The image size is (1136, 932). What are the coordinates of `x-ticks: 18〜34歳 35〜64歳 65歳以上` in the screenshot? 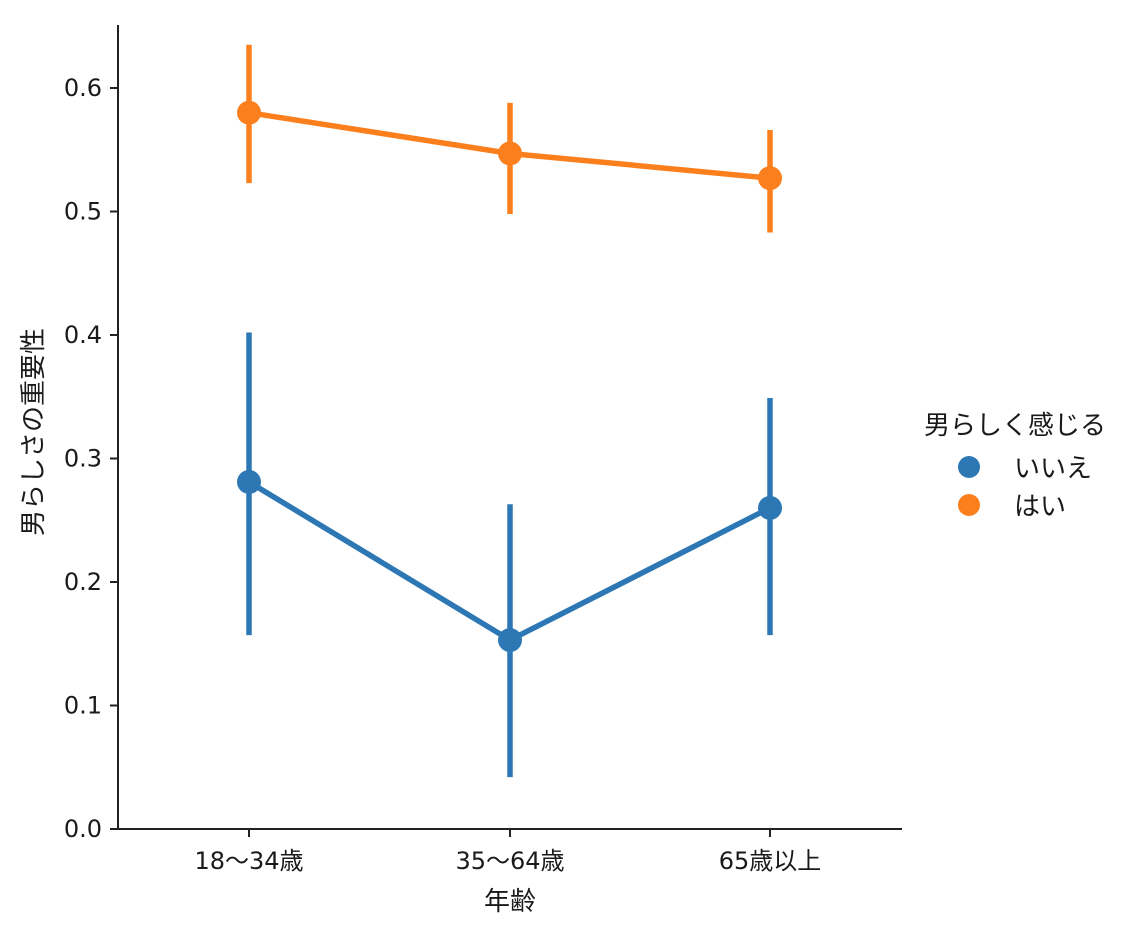 It's located at (507, 852).